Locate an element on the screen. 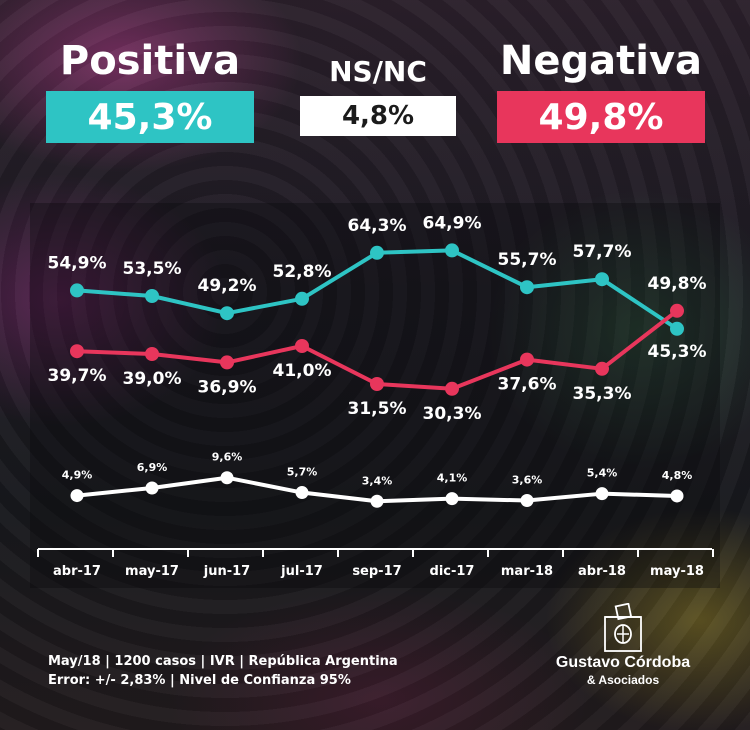 This screenshot has height=730, width=750. nsnc-title: NS/NC is located at coordinates (378, 71).